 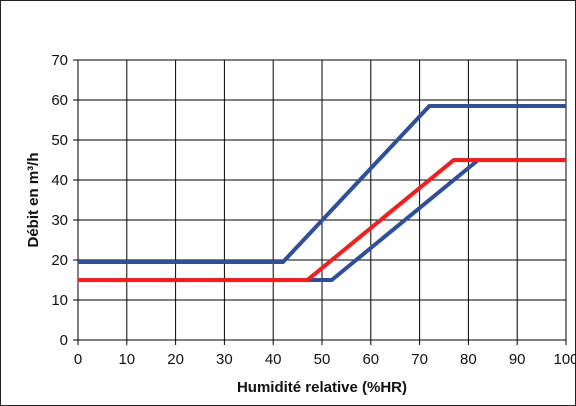 I want to click on y-tick-label: 70, so click(x=59, y=60).